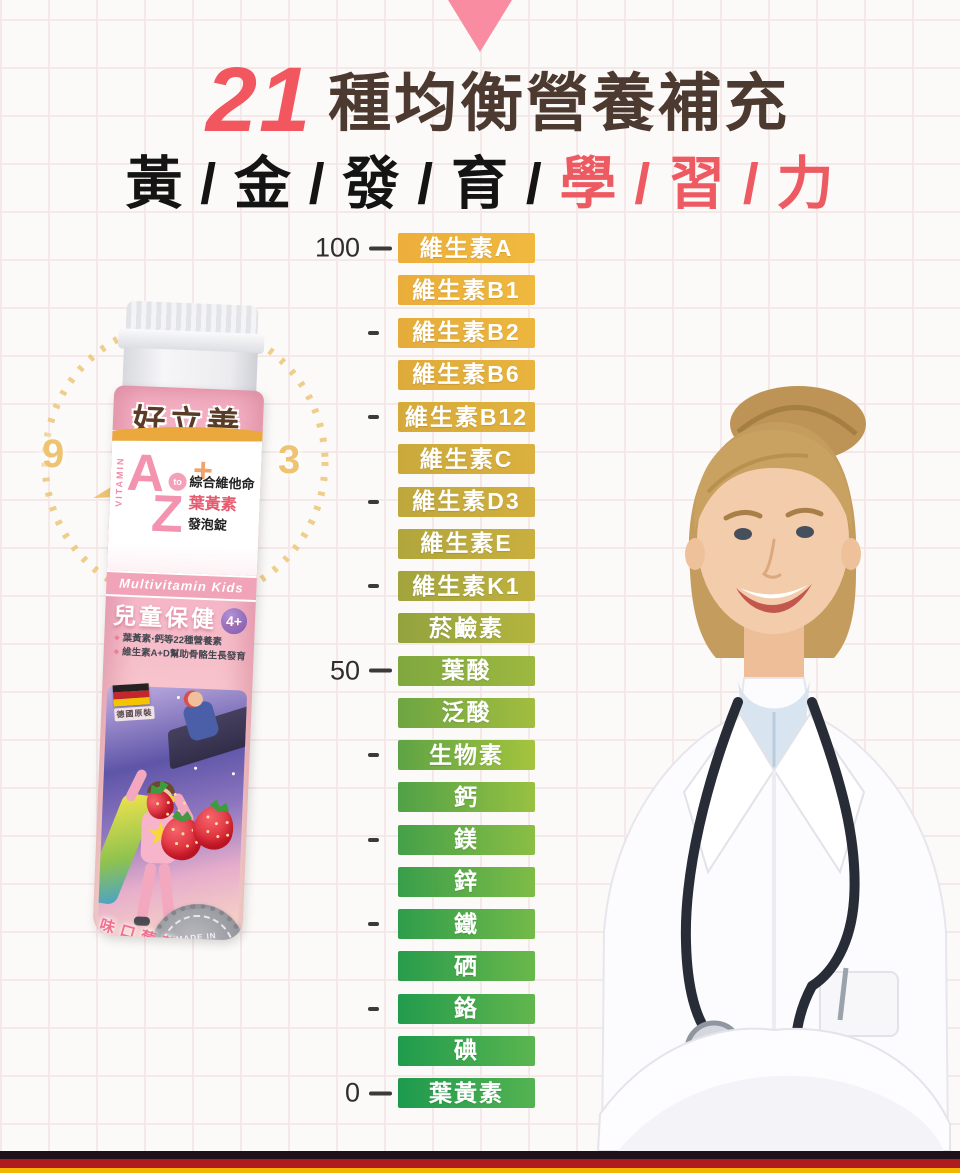 This screenshot has height=1173, width=960. Describe the element at coordinates (697, 184) in the screenshot. I see `subtitle-red: 學 / 習 / 力` at that location.